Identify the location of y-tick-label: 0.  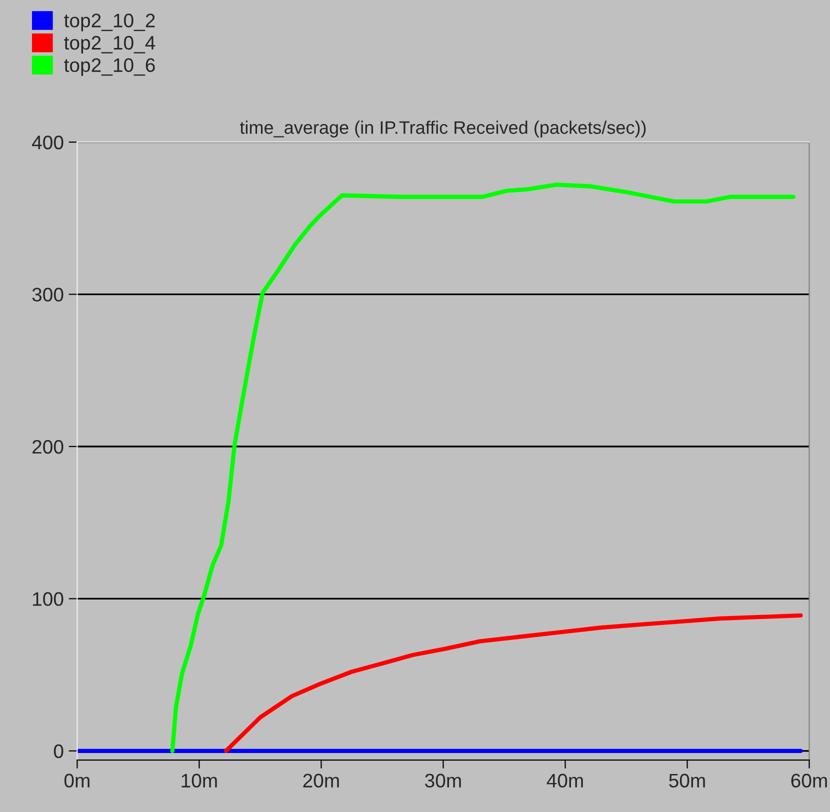
(59, 751).